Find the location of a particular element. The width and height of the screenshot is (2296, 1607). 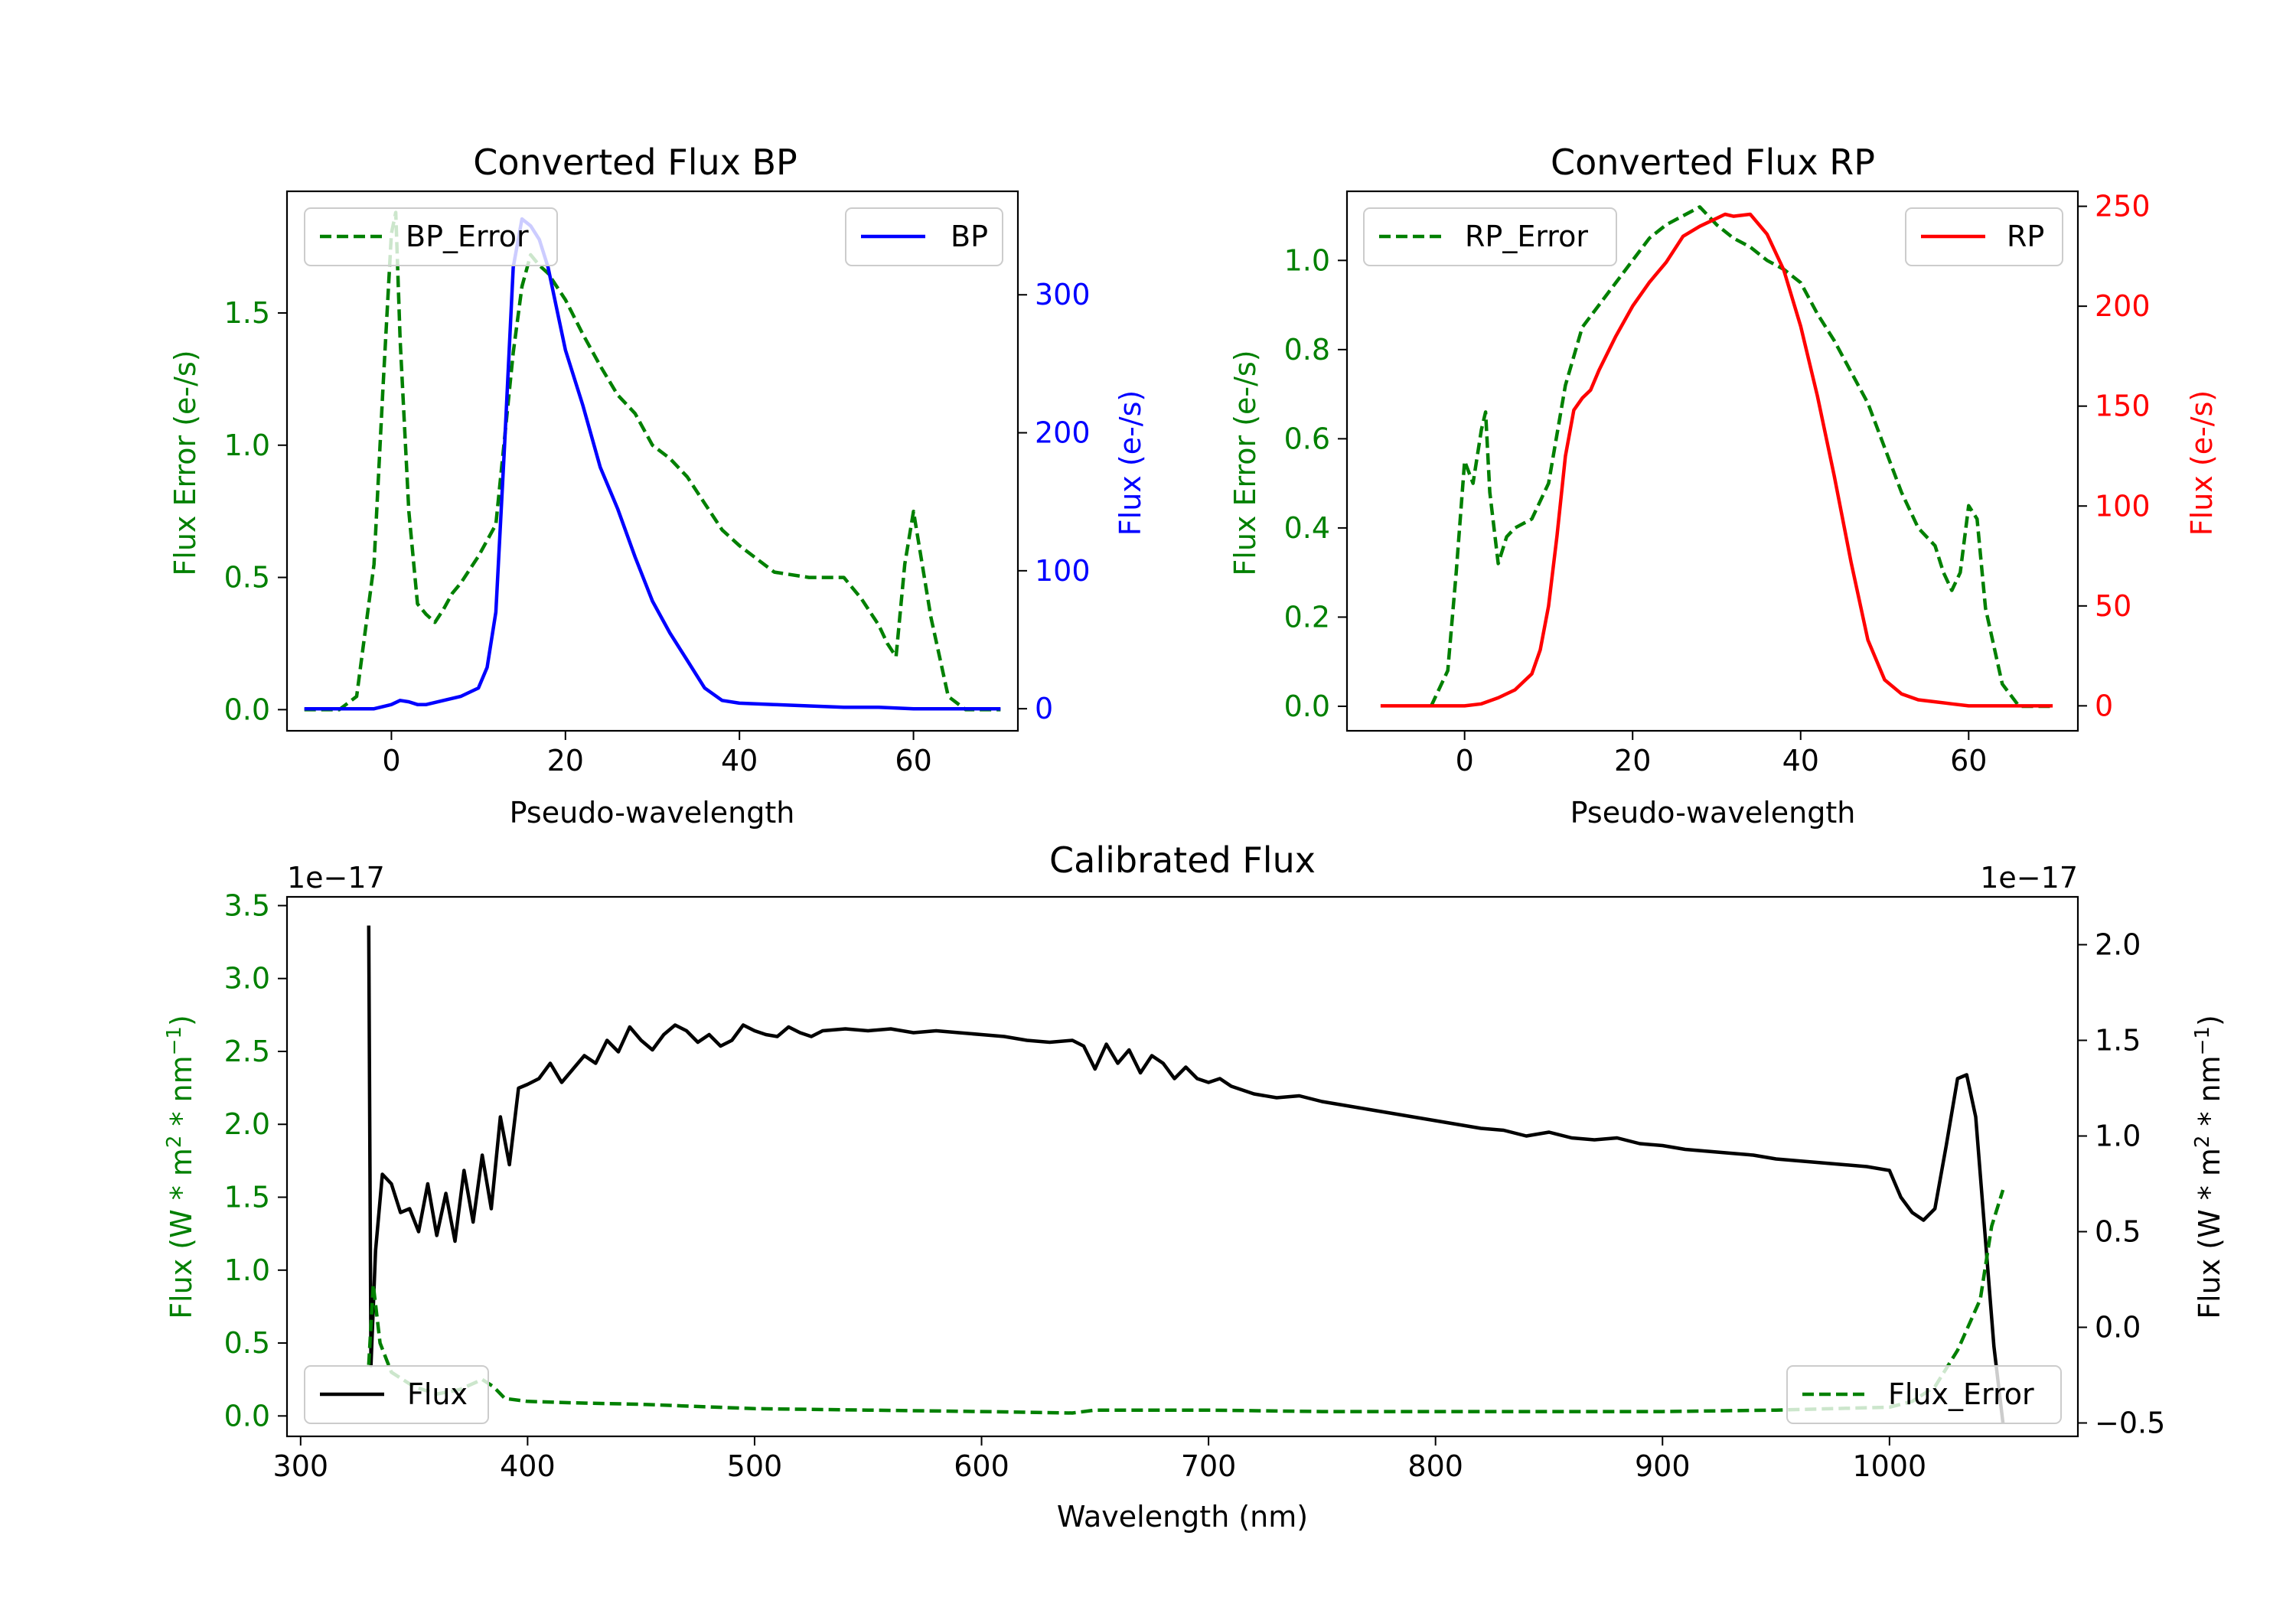

calibrated-y-axis-right: −0.5 0.0 0.5 1.0 1.5 2.0 is located at coordinates (2121, 1184).